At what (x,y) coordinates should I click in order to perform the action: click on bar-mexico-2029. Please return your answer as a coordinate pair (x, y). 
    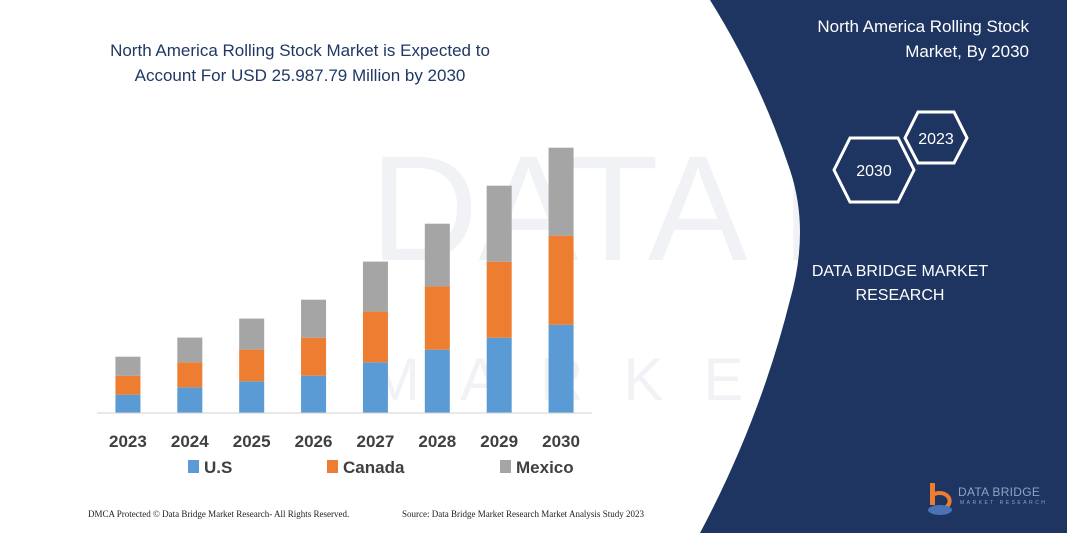
    Looking at the image, I should click on (499, 223).